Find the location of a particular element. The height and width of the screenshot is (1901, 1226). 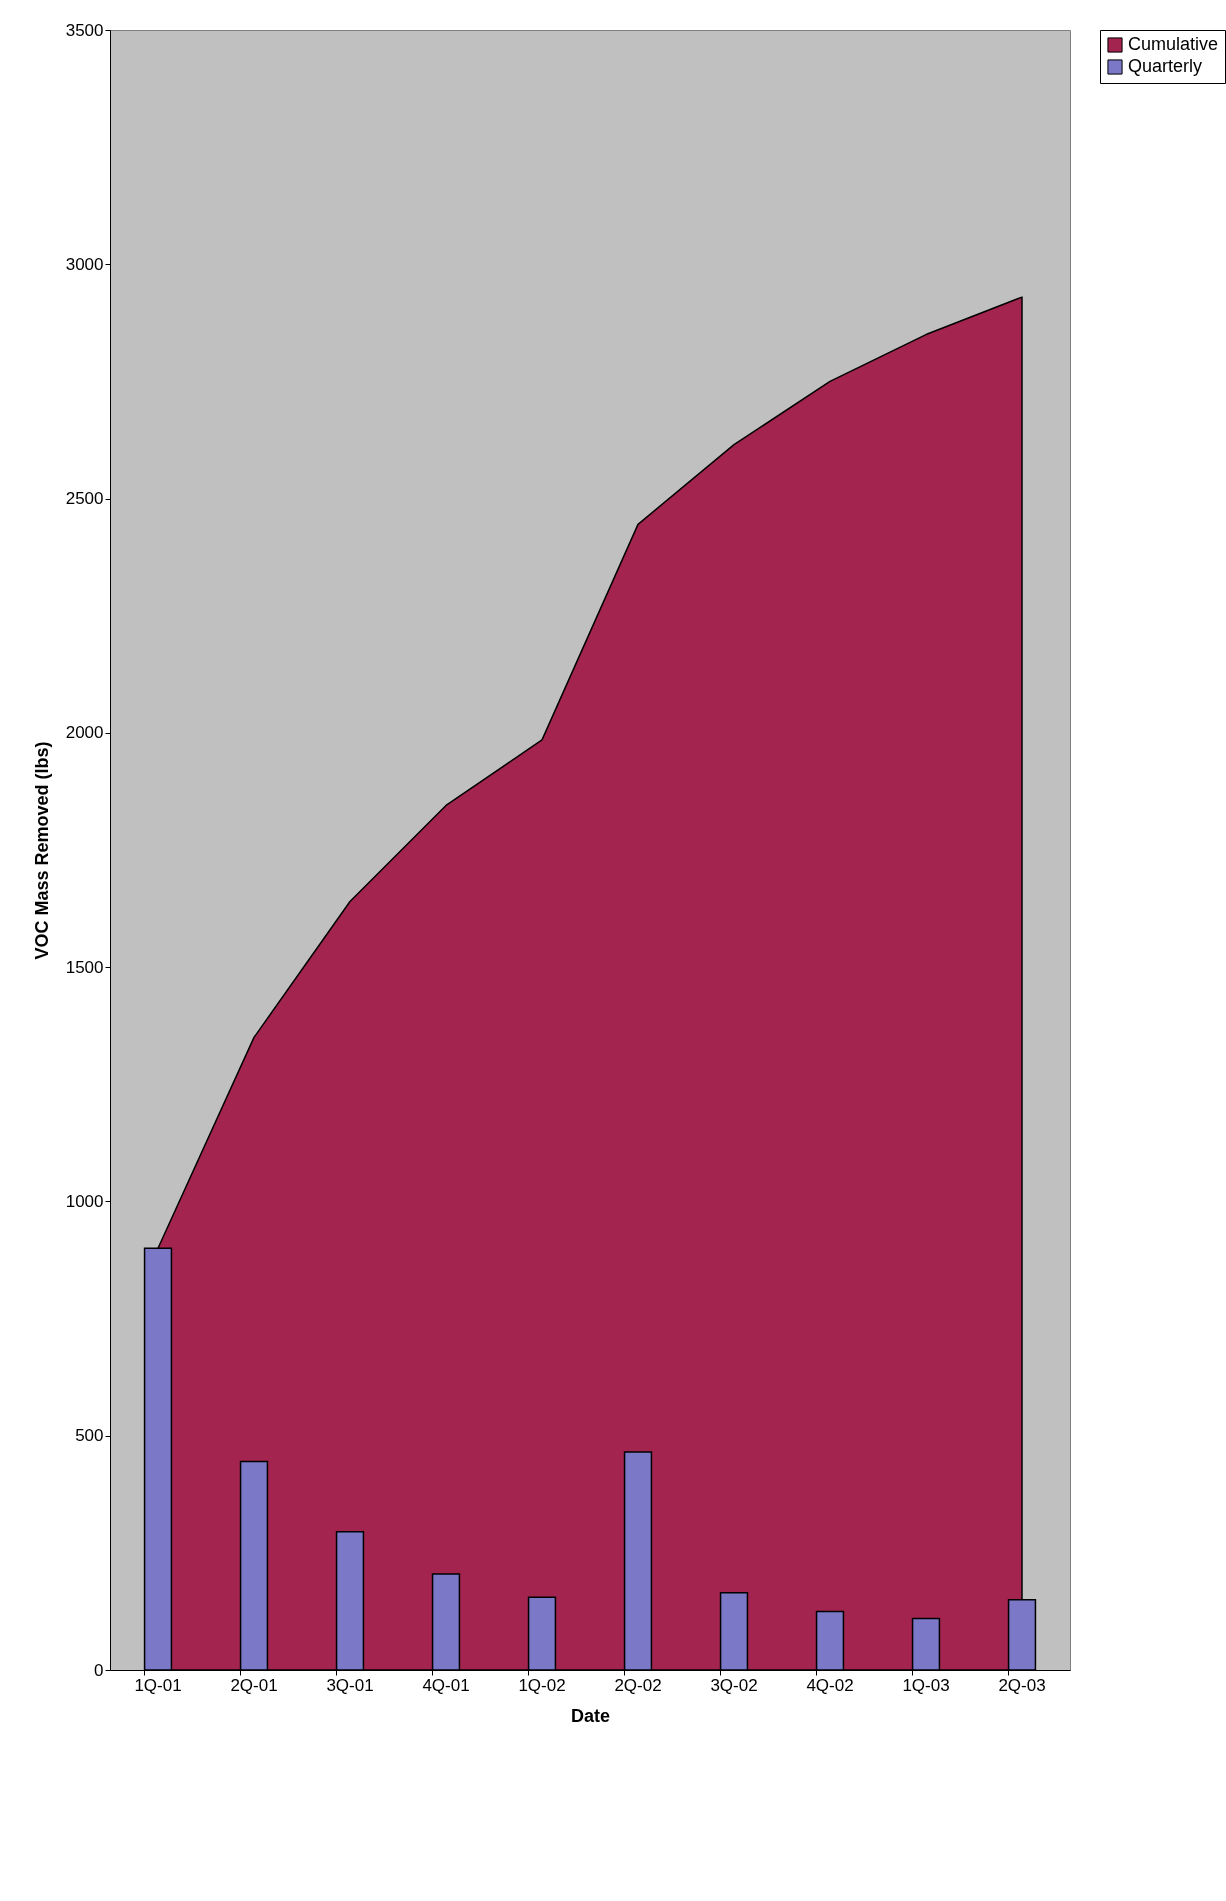

x-tick-label: 1Q-03 is located at coordinates (926, 1685).